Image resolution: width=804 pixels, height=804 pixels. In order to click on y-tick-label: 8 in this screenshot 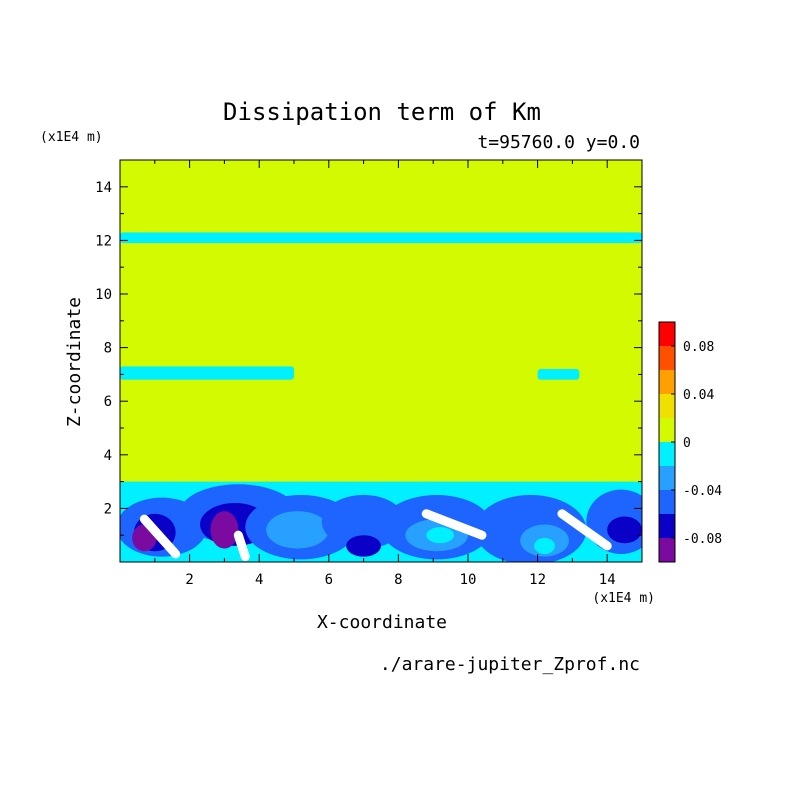, I will do `click(108, 349)`.